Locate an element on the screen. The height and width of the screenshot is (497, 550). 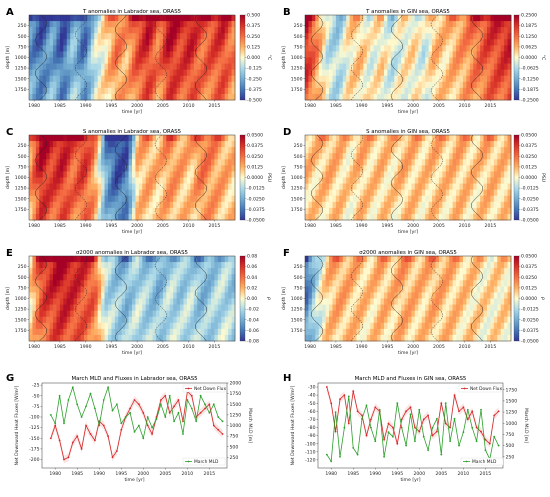
colorbar-tick-label: 0.0375 is located at coordinates (255, 146).